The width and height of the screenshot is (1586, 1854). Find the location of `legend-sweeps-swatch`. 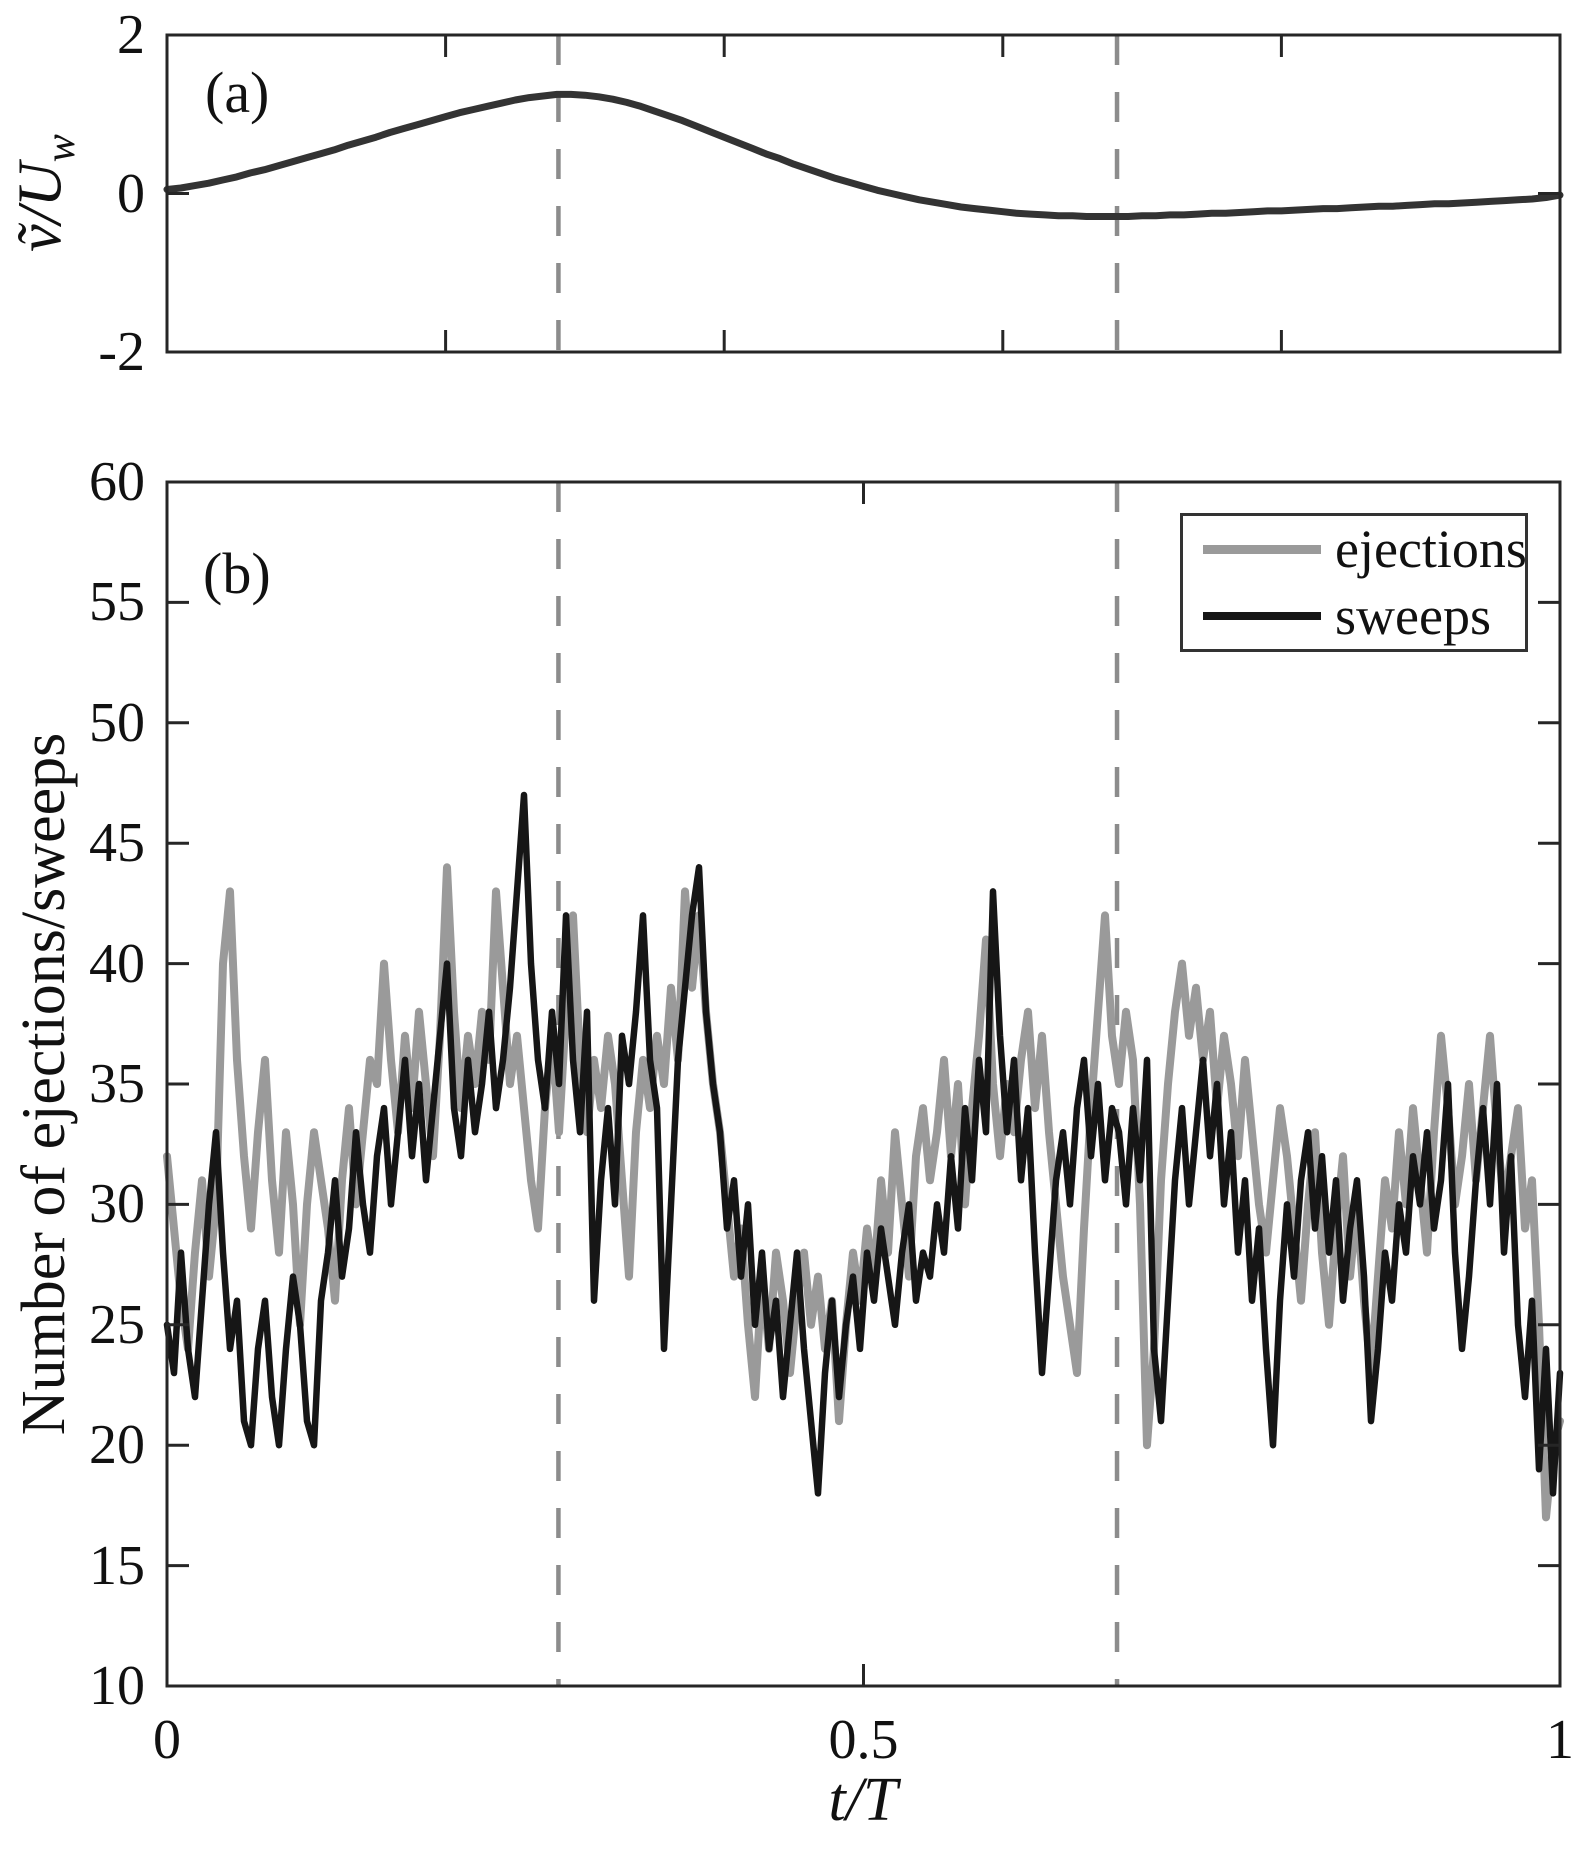

legend-sweeps-swatch is located at coordinates (1262, 615).